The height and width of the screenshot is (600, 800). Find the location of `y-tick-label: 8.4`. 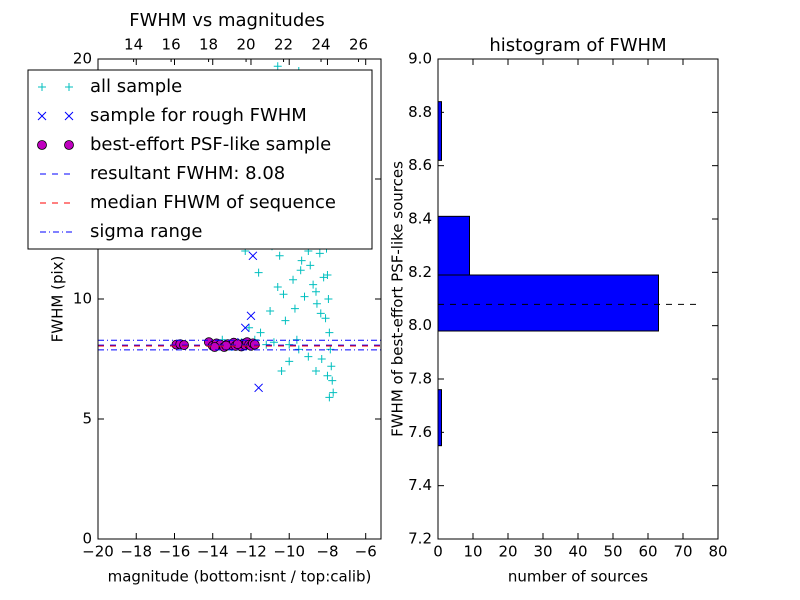

y-tick-label: 8.4 is located at coordinates (420, 219).